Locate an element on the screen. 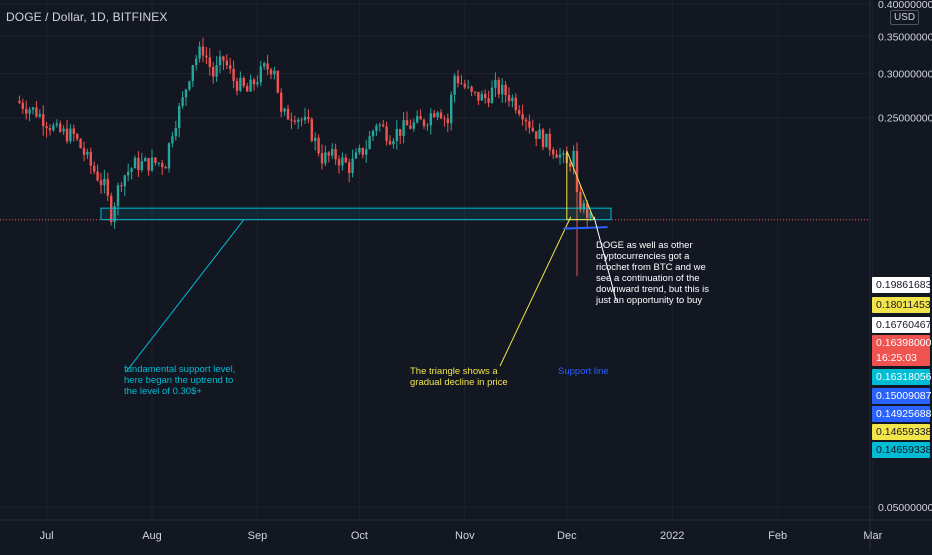 The image size is (932, 555). currency-button: USD is located at coordinates (905, 17).